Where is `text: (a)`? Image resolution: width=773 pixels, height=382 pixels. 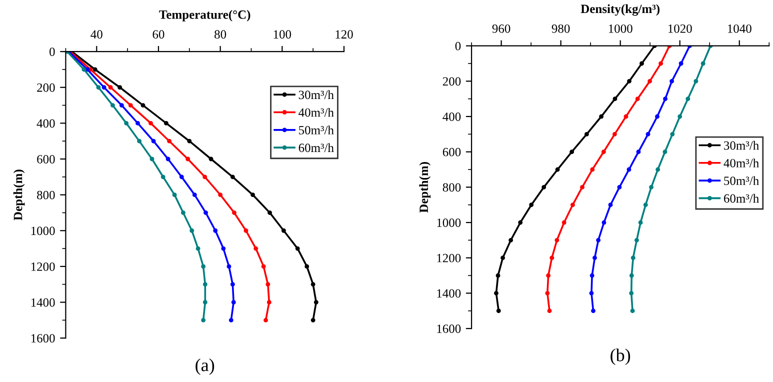
text: (a) is located at coordinates (205, 366).